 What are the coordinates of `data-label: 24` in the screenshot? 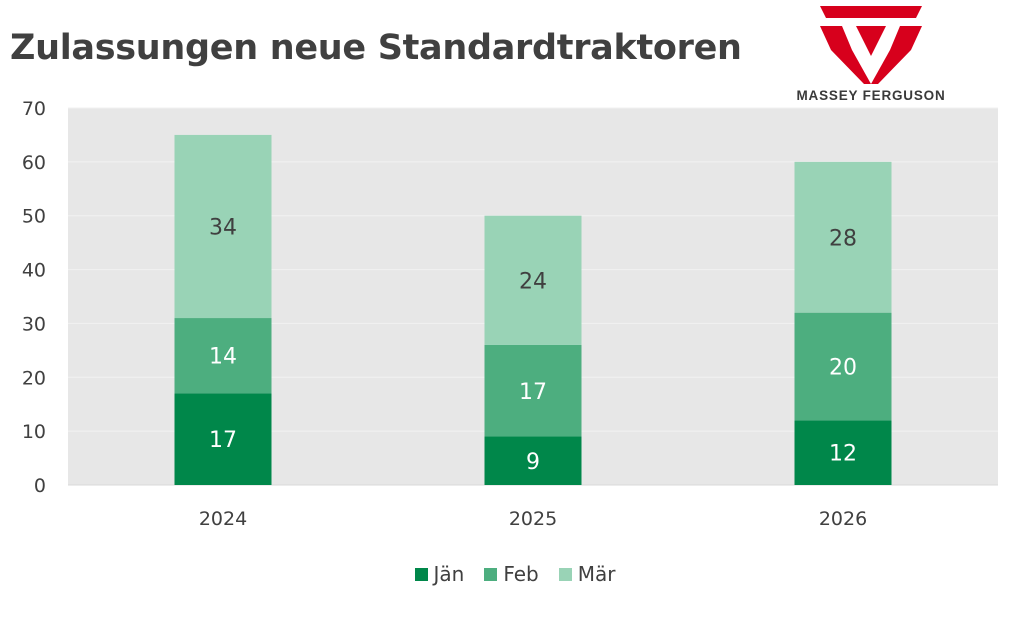 It's located at (533, 281).